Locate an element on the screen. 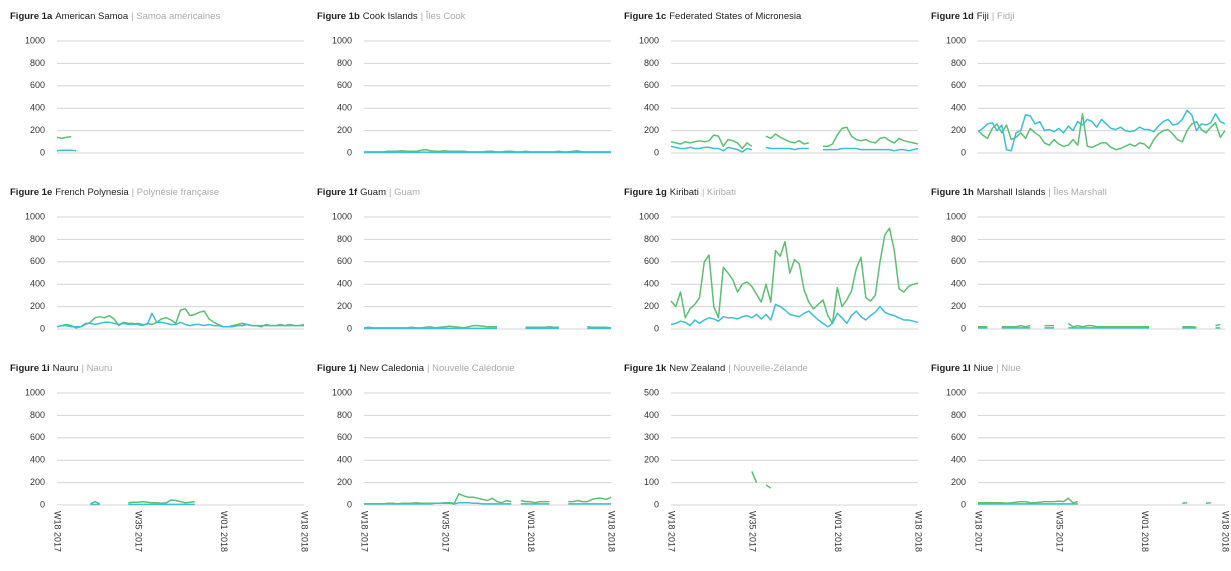 The width and height of the screenshot is (1231, 571). figure-label: Figure 1l is located at coordinates (951, 368).